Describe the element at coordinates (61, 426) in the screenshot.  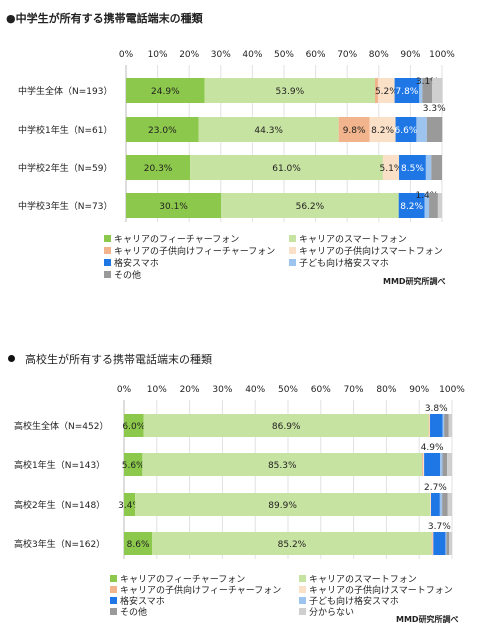
I see `category-label: 高校生全体（N=452）` at that location.